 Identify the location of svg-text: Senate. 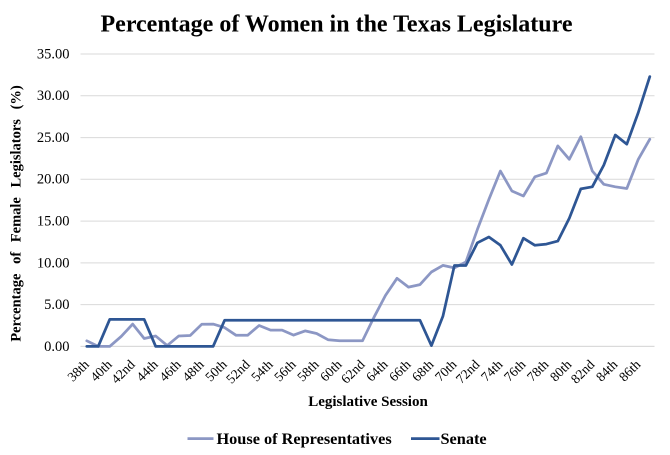
(464, 438).